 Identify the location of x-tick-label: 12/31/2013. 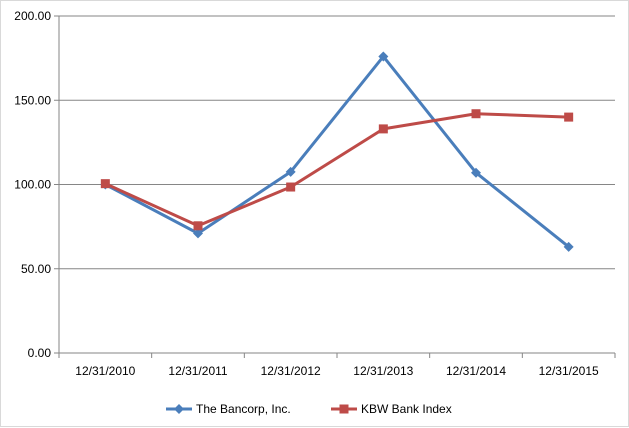
(383, 371).